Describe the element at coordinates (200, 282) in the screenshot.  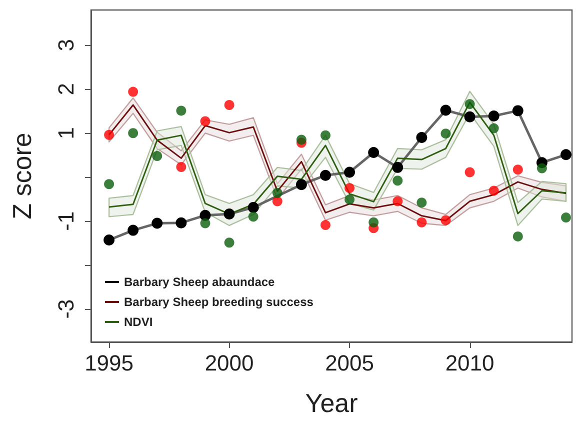
I see `legend-label: Barbary Sheep abaundace` at that location.